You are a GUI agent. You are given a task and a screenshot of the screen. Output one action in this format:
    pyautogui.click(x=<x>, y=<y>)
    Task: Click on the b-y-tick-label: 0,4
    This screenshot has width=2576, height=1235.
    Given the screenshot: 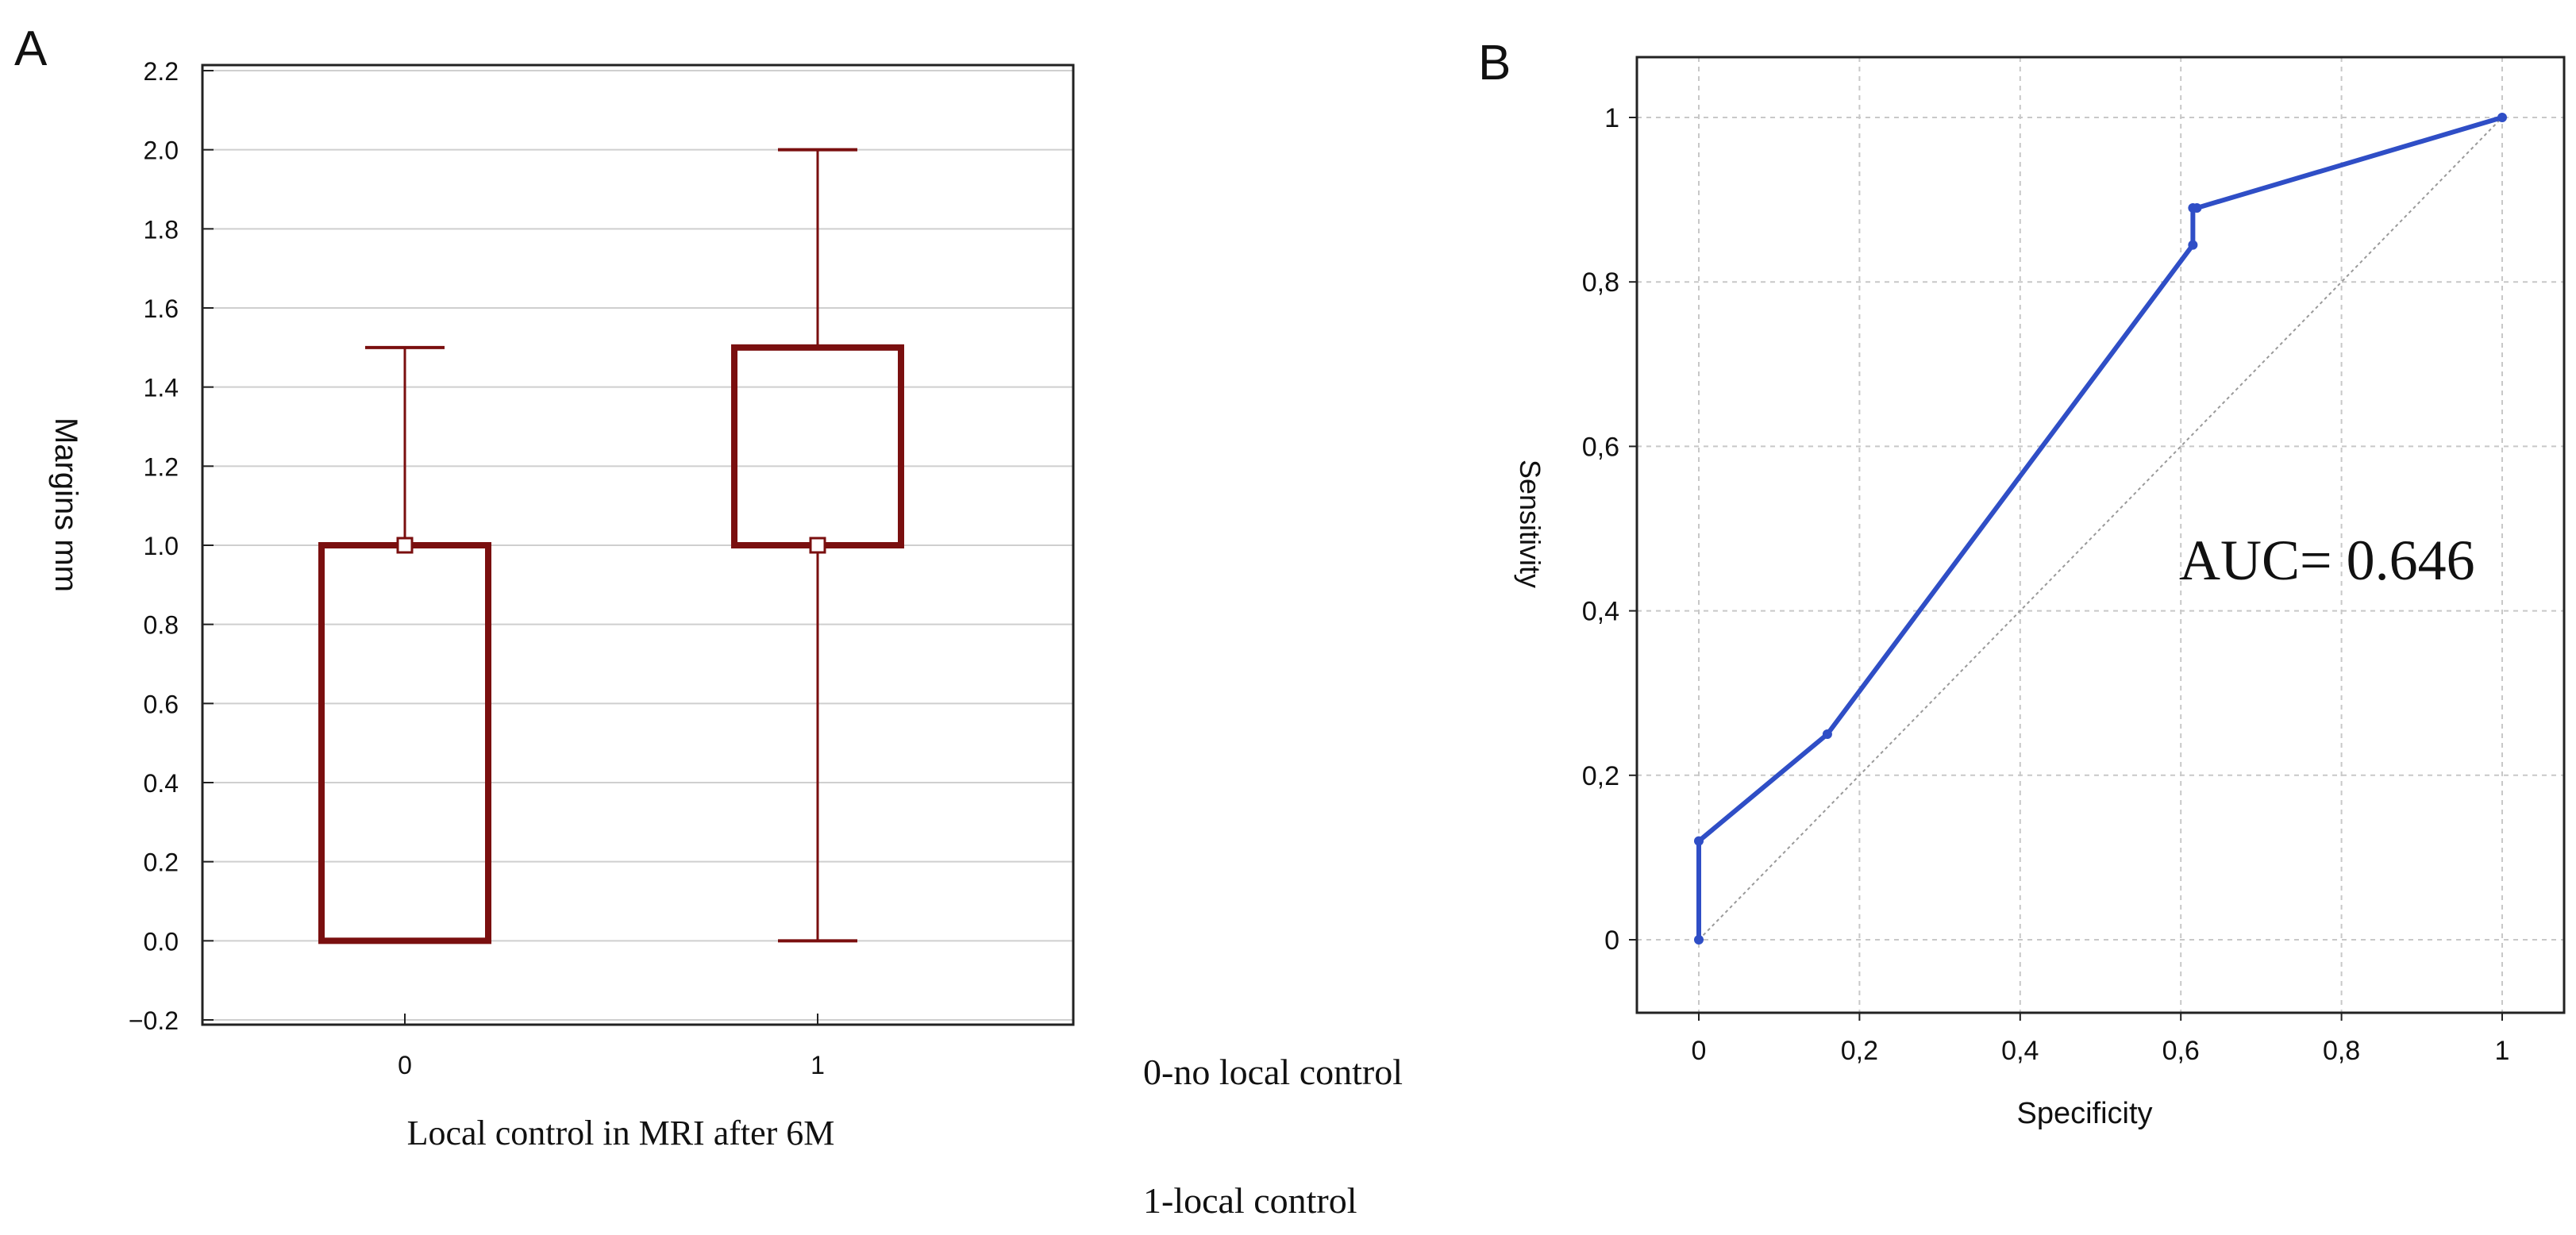 What is the action you would take?
    pyautogui.click(x=1600, y=612)
    